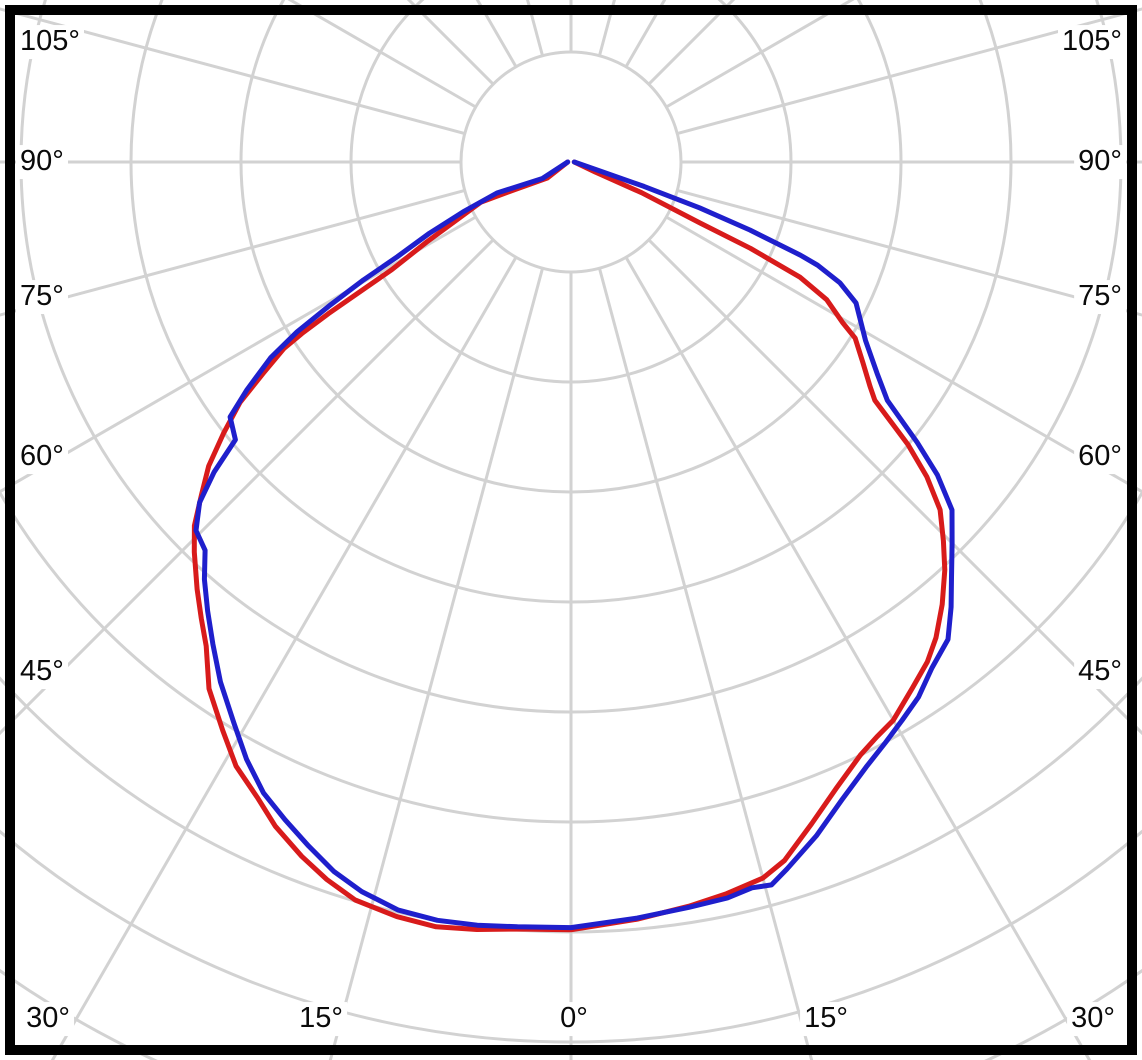 This screenshot has width=1142, height=1060. Describe the element at coordinates (1093, 1019) in the screenshot. I see `angle-label-bottom-30-right: 30°` at that location.